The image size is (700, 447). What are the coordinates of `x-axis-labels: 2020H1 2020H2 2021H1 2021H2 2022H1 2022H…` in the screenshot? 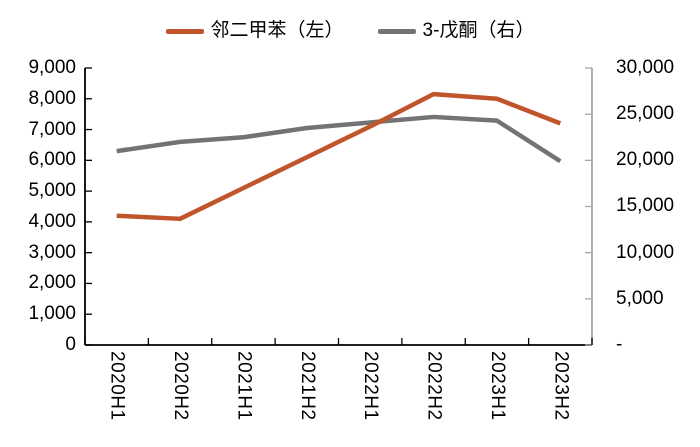 It's located at (338, 397).